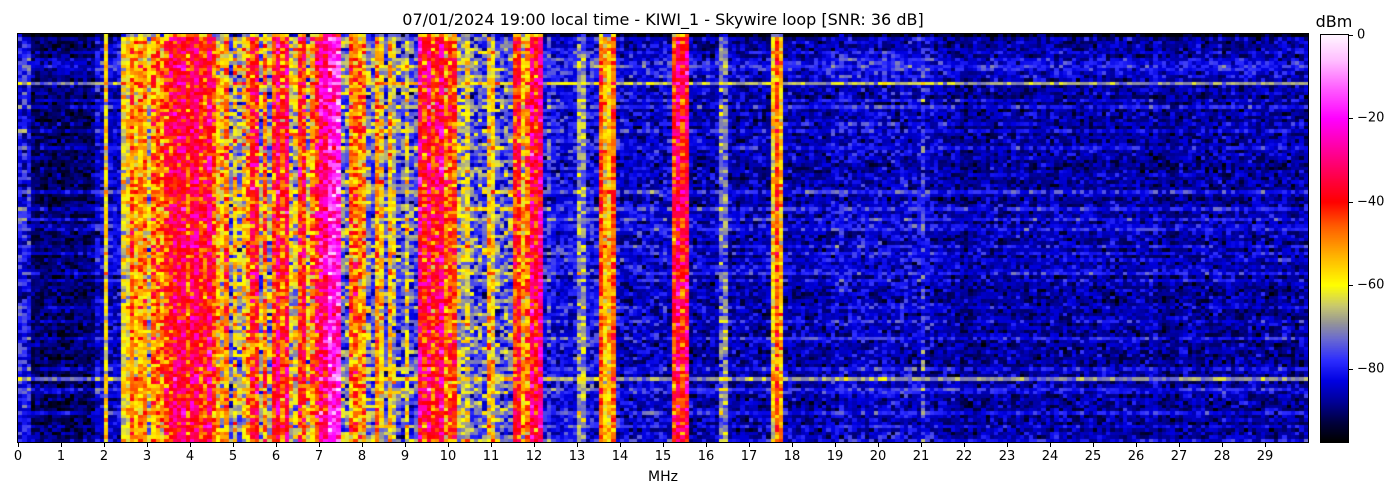 Image resolution: width=1400 pixels, height=500 pixels. What do you see at coordinates (1093, 456) in the screenshot?
I see `x-tick-label: 25` at bounding box center [1093, 456].